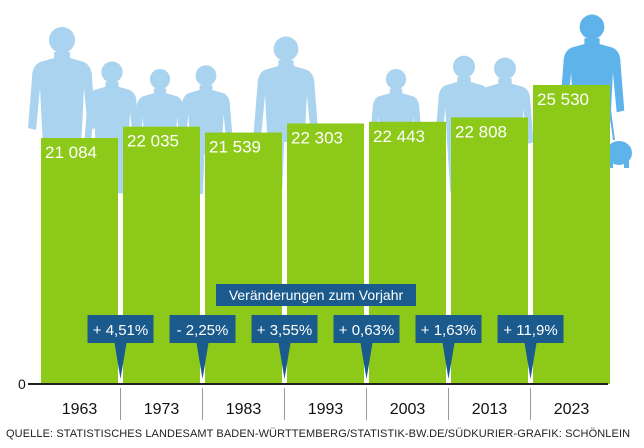 This screenshot has width=644, height=448. Describe the element at coordinates (366, 330) in the screenshot. I see `change-label: + 0,63%` at that location.